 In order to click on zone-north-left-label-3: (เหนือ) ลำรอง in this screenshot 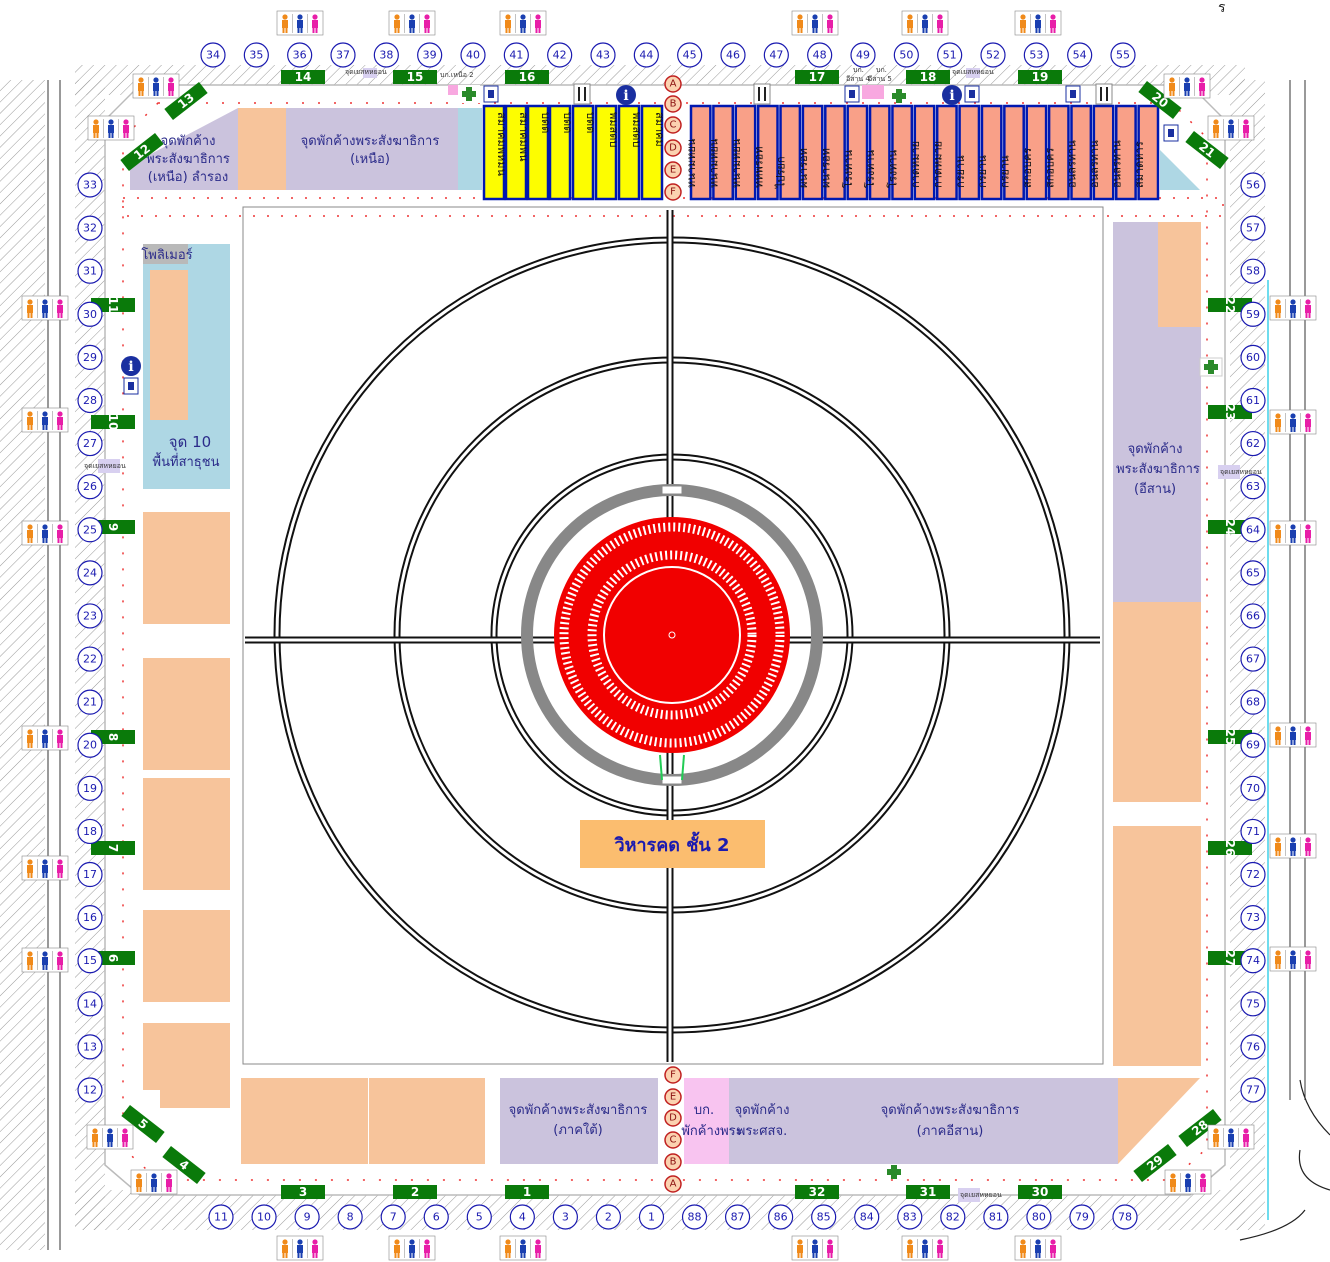, I will do `click(188, 177)`.